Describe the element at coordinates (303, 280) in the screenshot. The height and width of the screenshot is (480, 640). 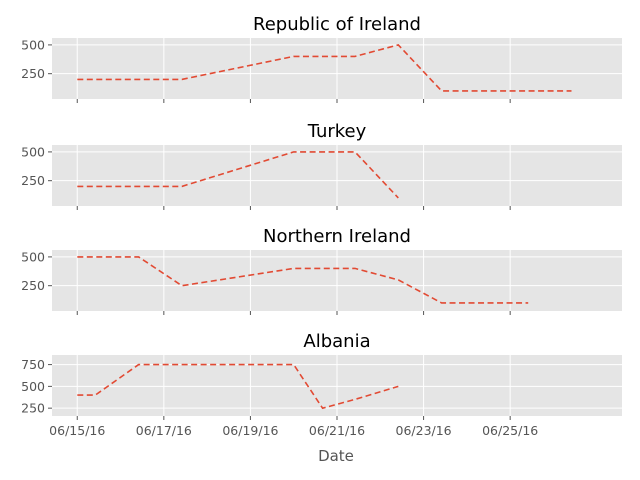
I see `series-line-northern-ireland` at that location.